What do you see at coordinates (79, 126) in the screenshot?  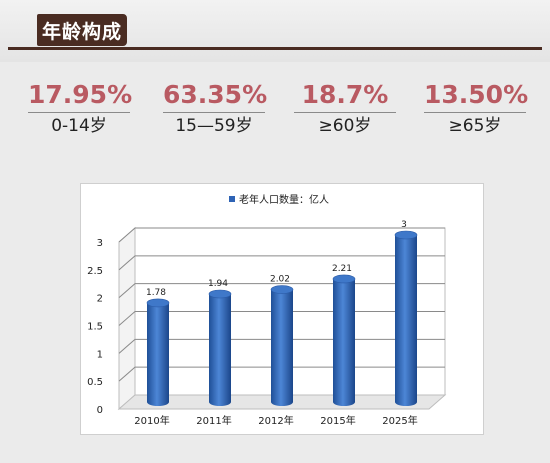 I see `stat-label: 0-14岁` at bounding box center [79, 126].